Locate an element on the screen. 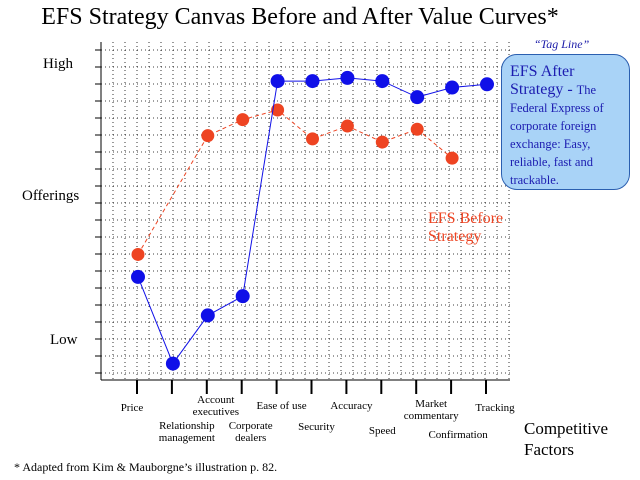 Image resolution: width=640 pixels, height=480 pixels. x-tick-label: Corporate dealers is located at coordinates (250, 432).